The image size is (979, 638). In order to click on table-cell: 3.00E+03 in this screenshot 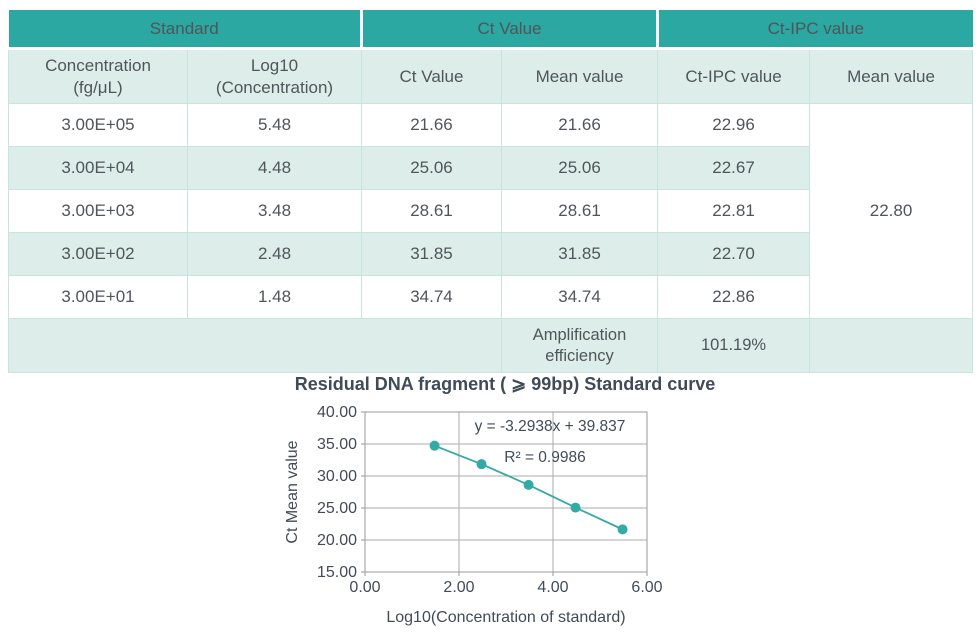, I will do `click(98, 211)`.